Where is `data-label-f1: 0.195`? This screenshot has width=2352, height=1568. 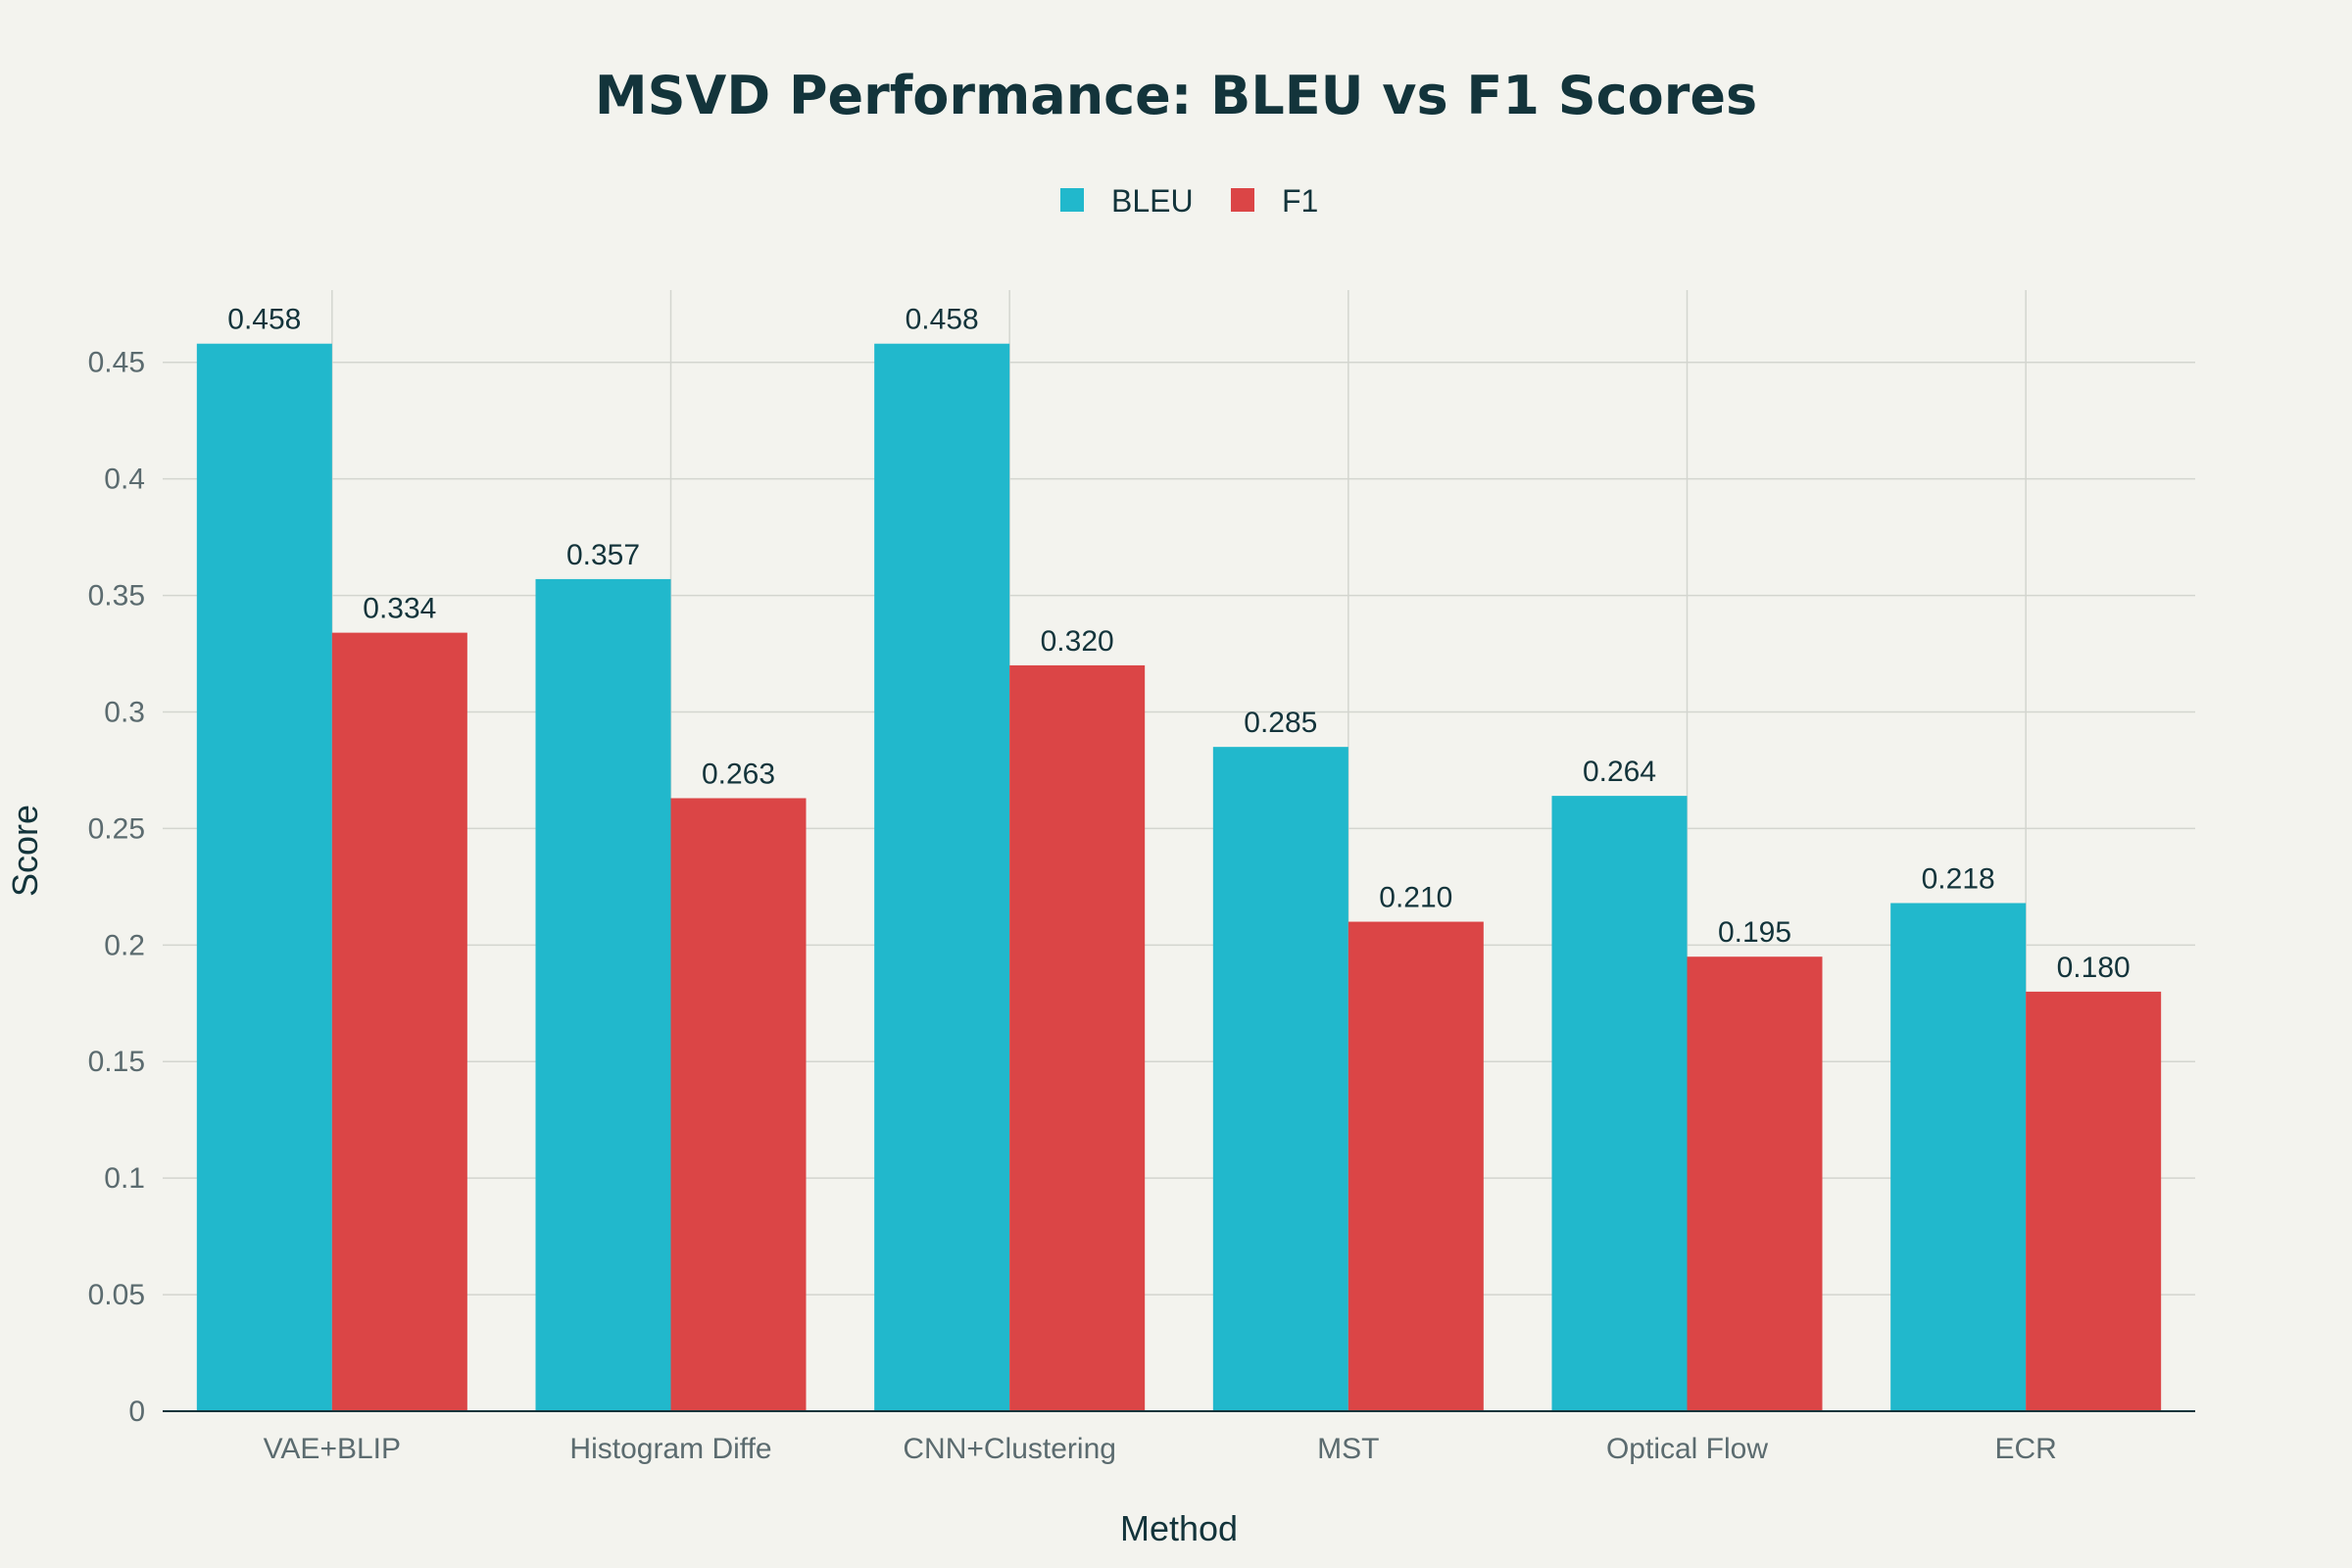 data-label-f1: 0.195 is located at coordinates (1754, 932).